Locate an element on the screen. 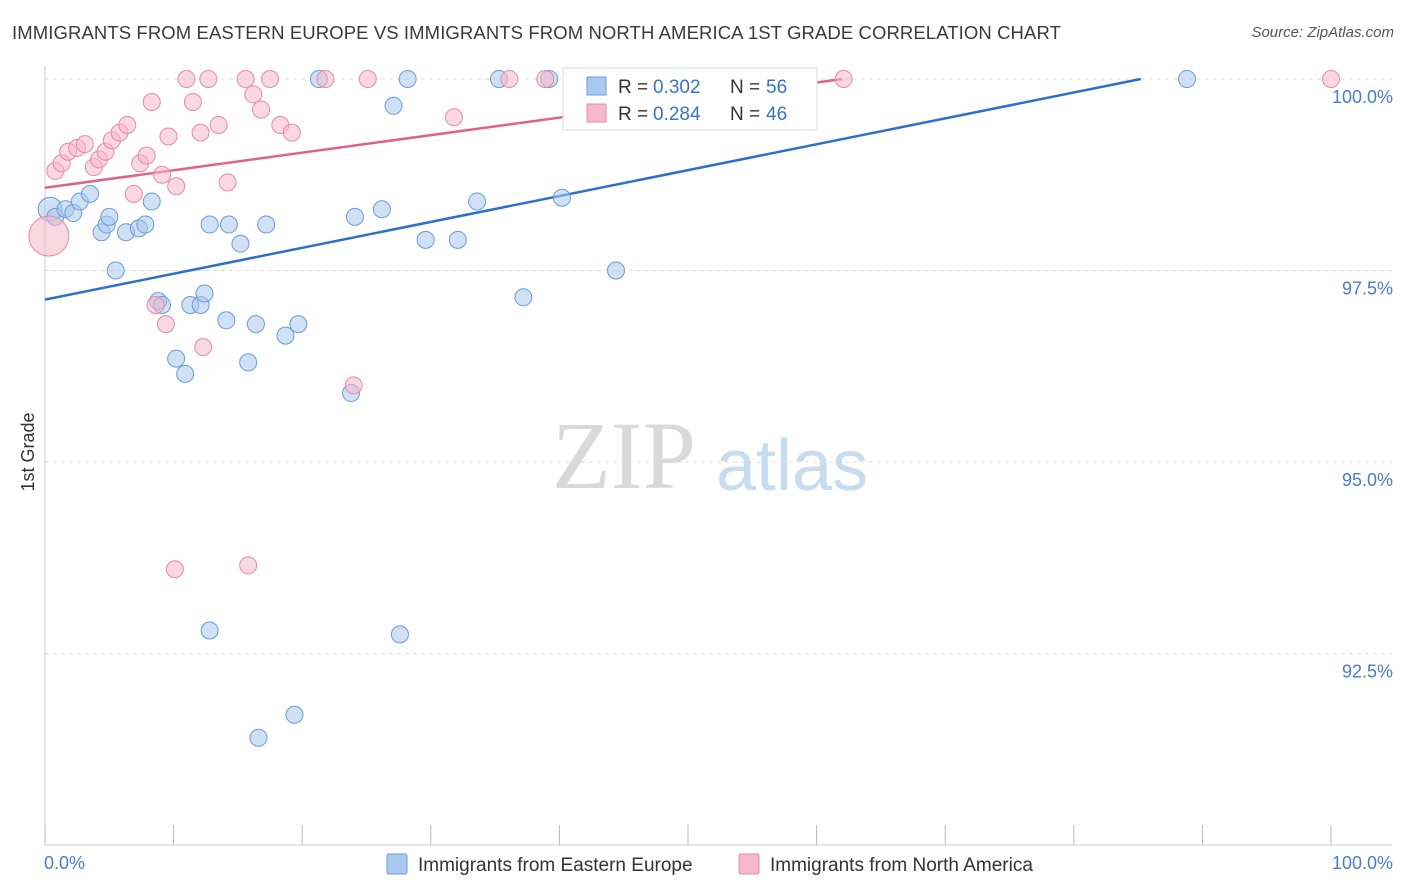 Image resolution: width=1406 pixels, height=892 pixels. legend-r-label-1: R = is located at coordinates (633, 87).